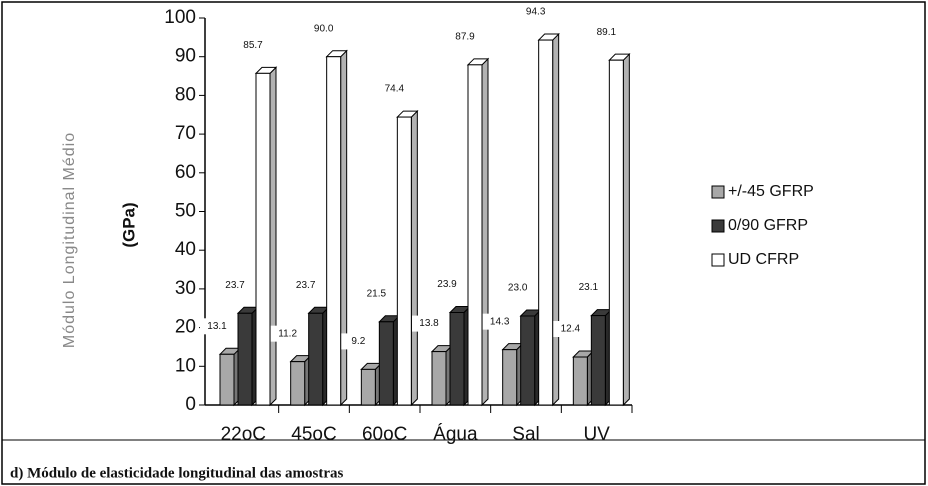 The image size is (928, 486). I want to click on legend-label: 0/90 GFRP, so click(768, 225).